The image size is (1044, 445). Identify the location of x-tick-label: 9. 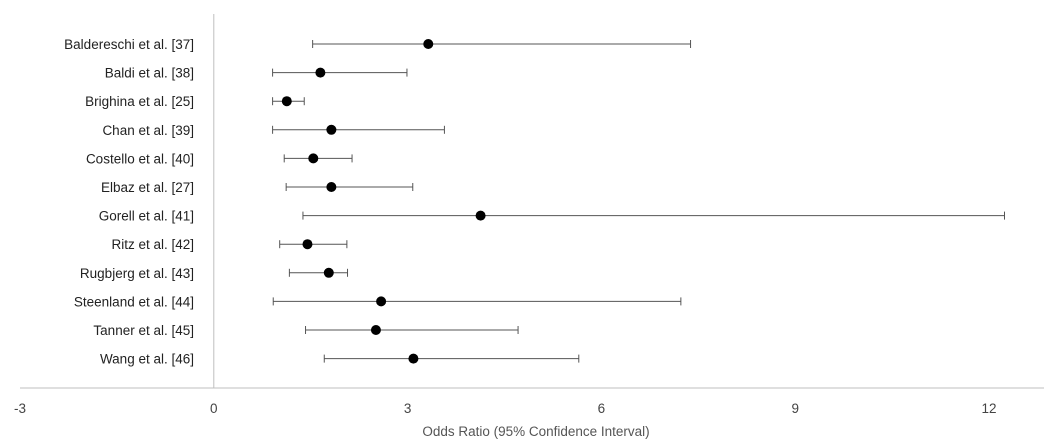
(795, 408).